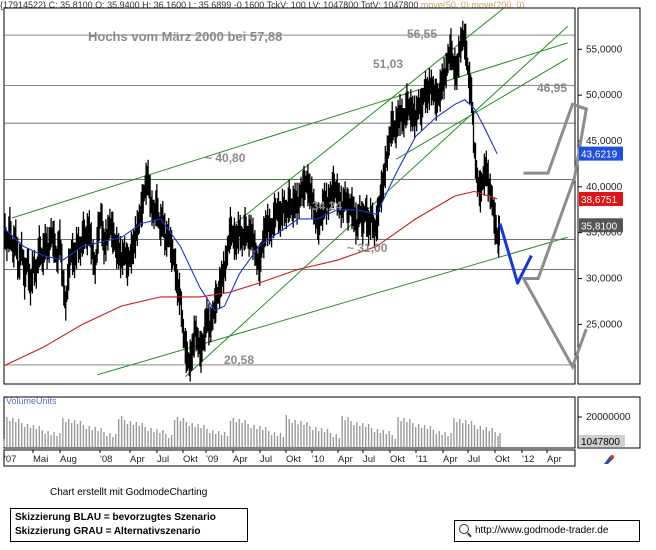 This screenshot has height=550, width=656. Describe the element at coordinates (225, 158) in the screenshot. I see `annotation-label: ~ 40,80` at that location.